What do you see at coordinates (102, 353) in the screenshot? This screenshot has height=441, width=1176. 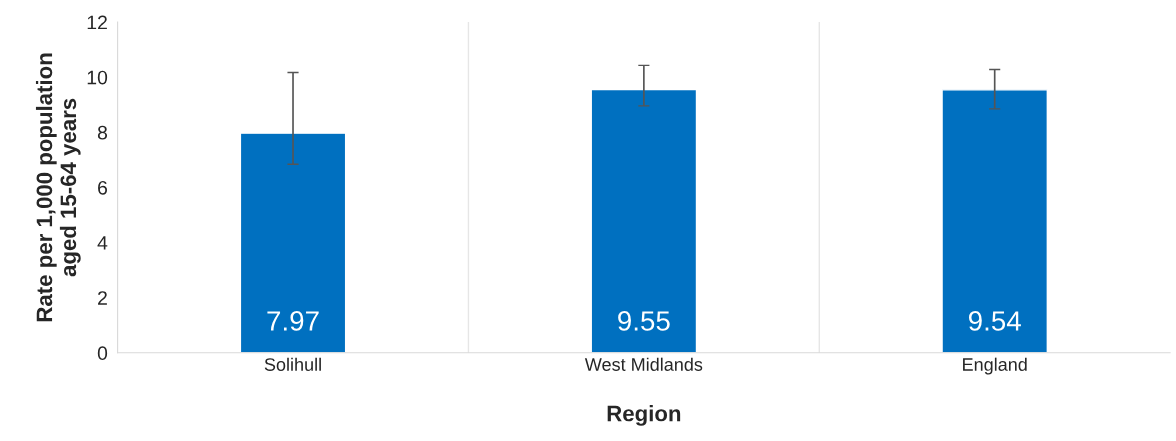 I see `y-tick-label: 0` at bounding box center [102, 353].